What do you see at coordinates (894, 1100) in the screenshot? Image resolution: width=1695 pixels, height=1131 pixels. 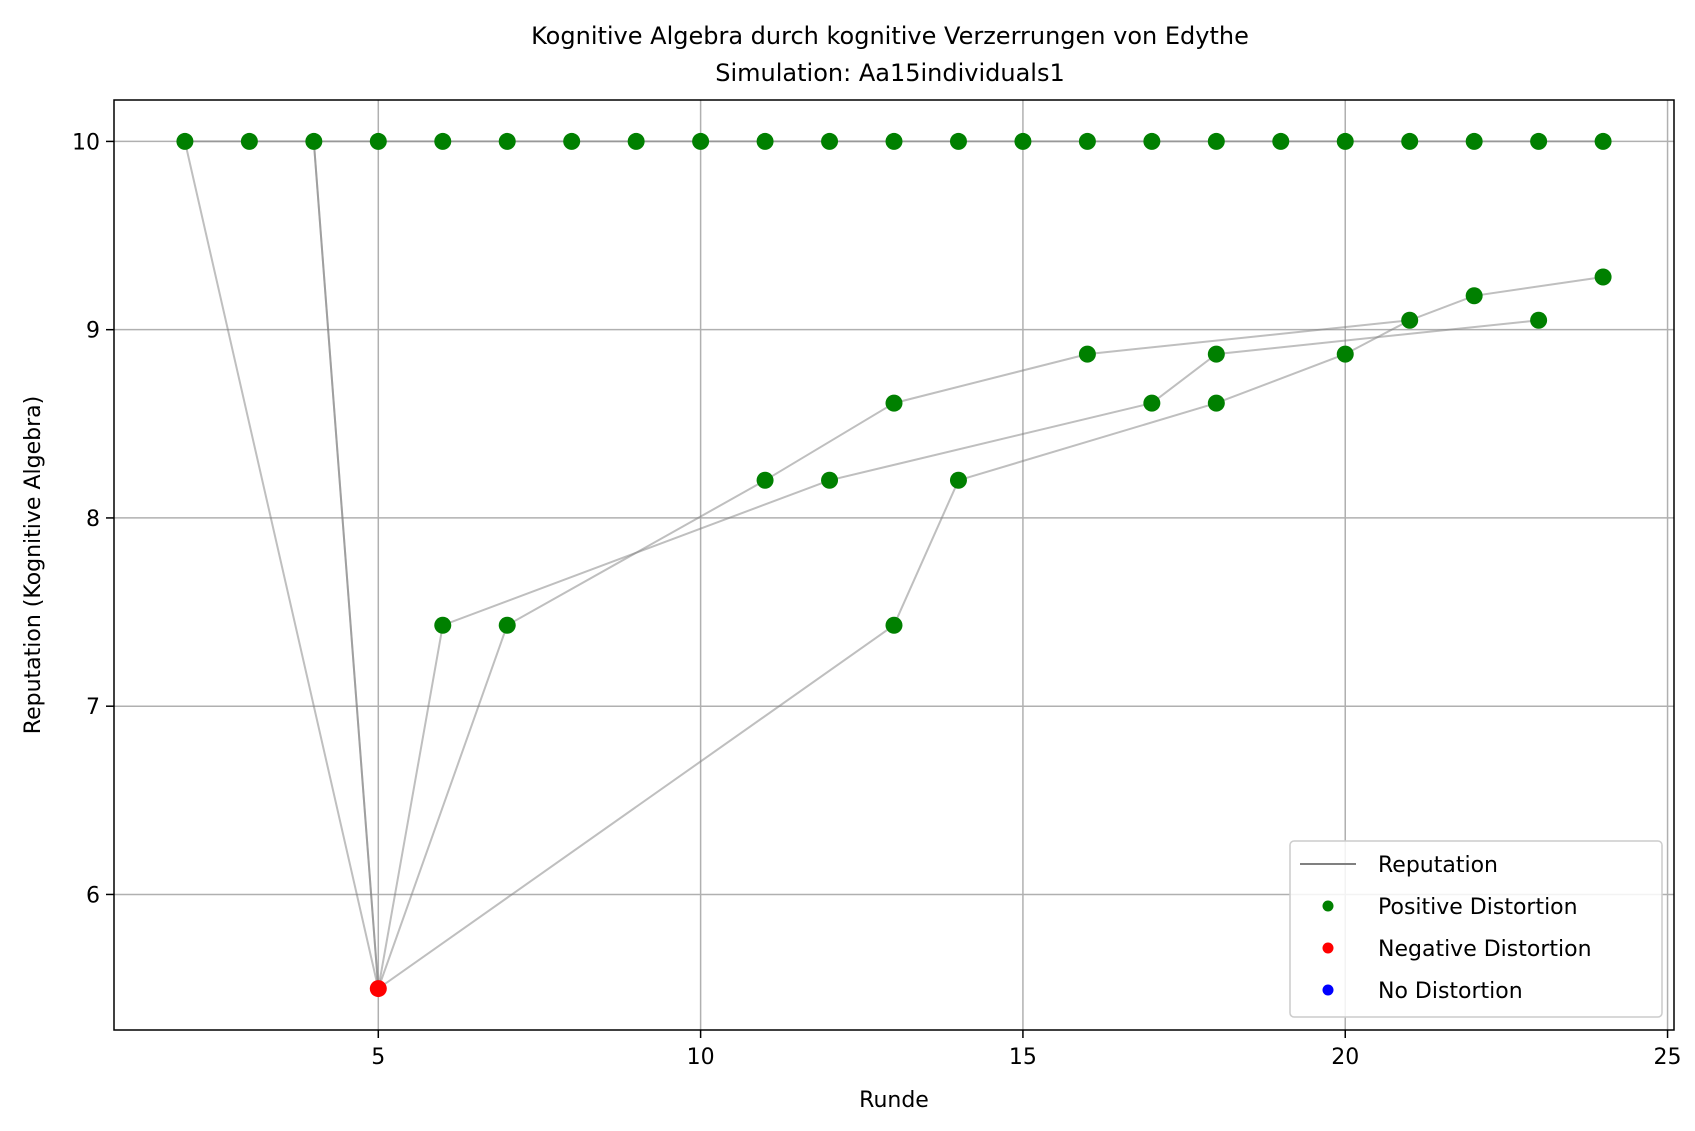 I see `x-axis-label: Runde` at bounding box center [894, 1100].